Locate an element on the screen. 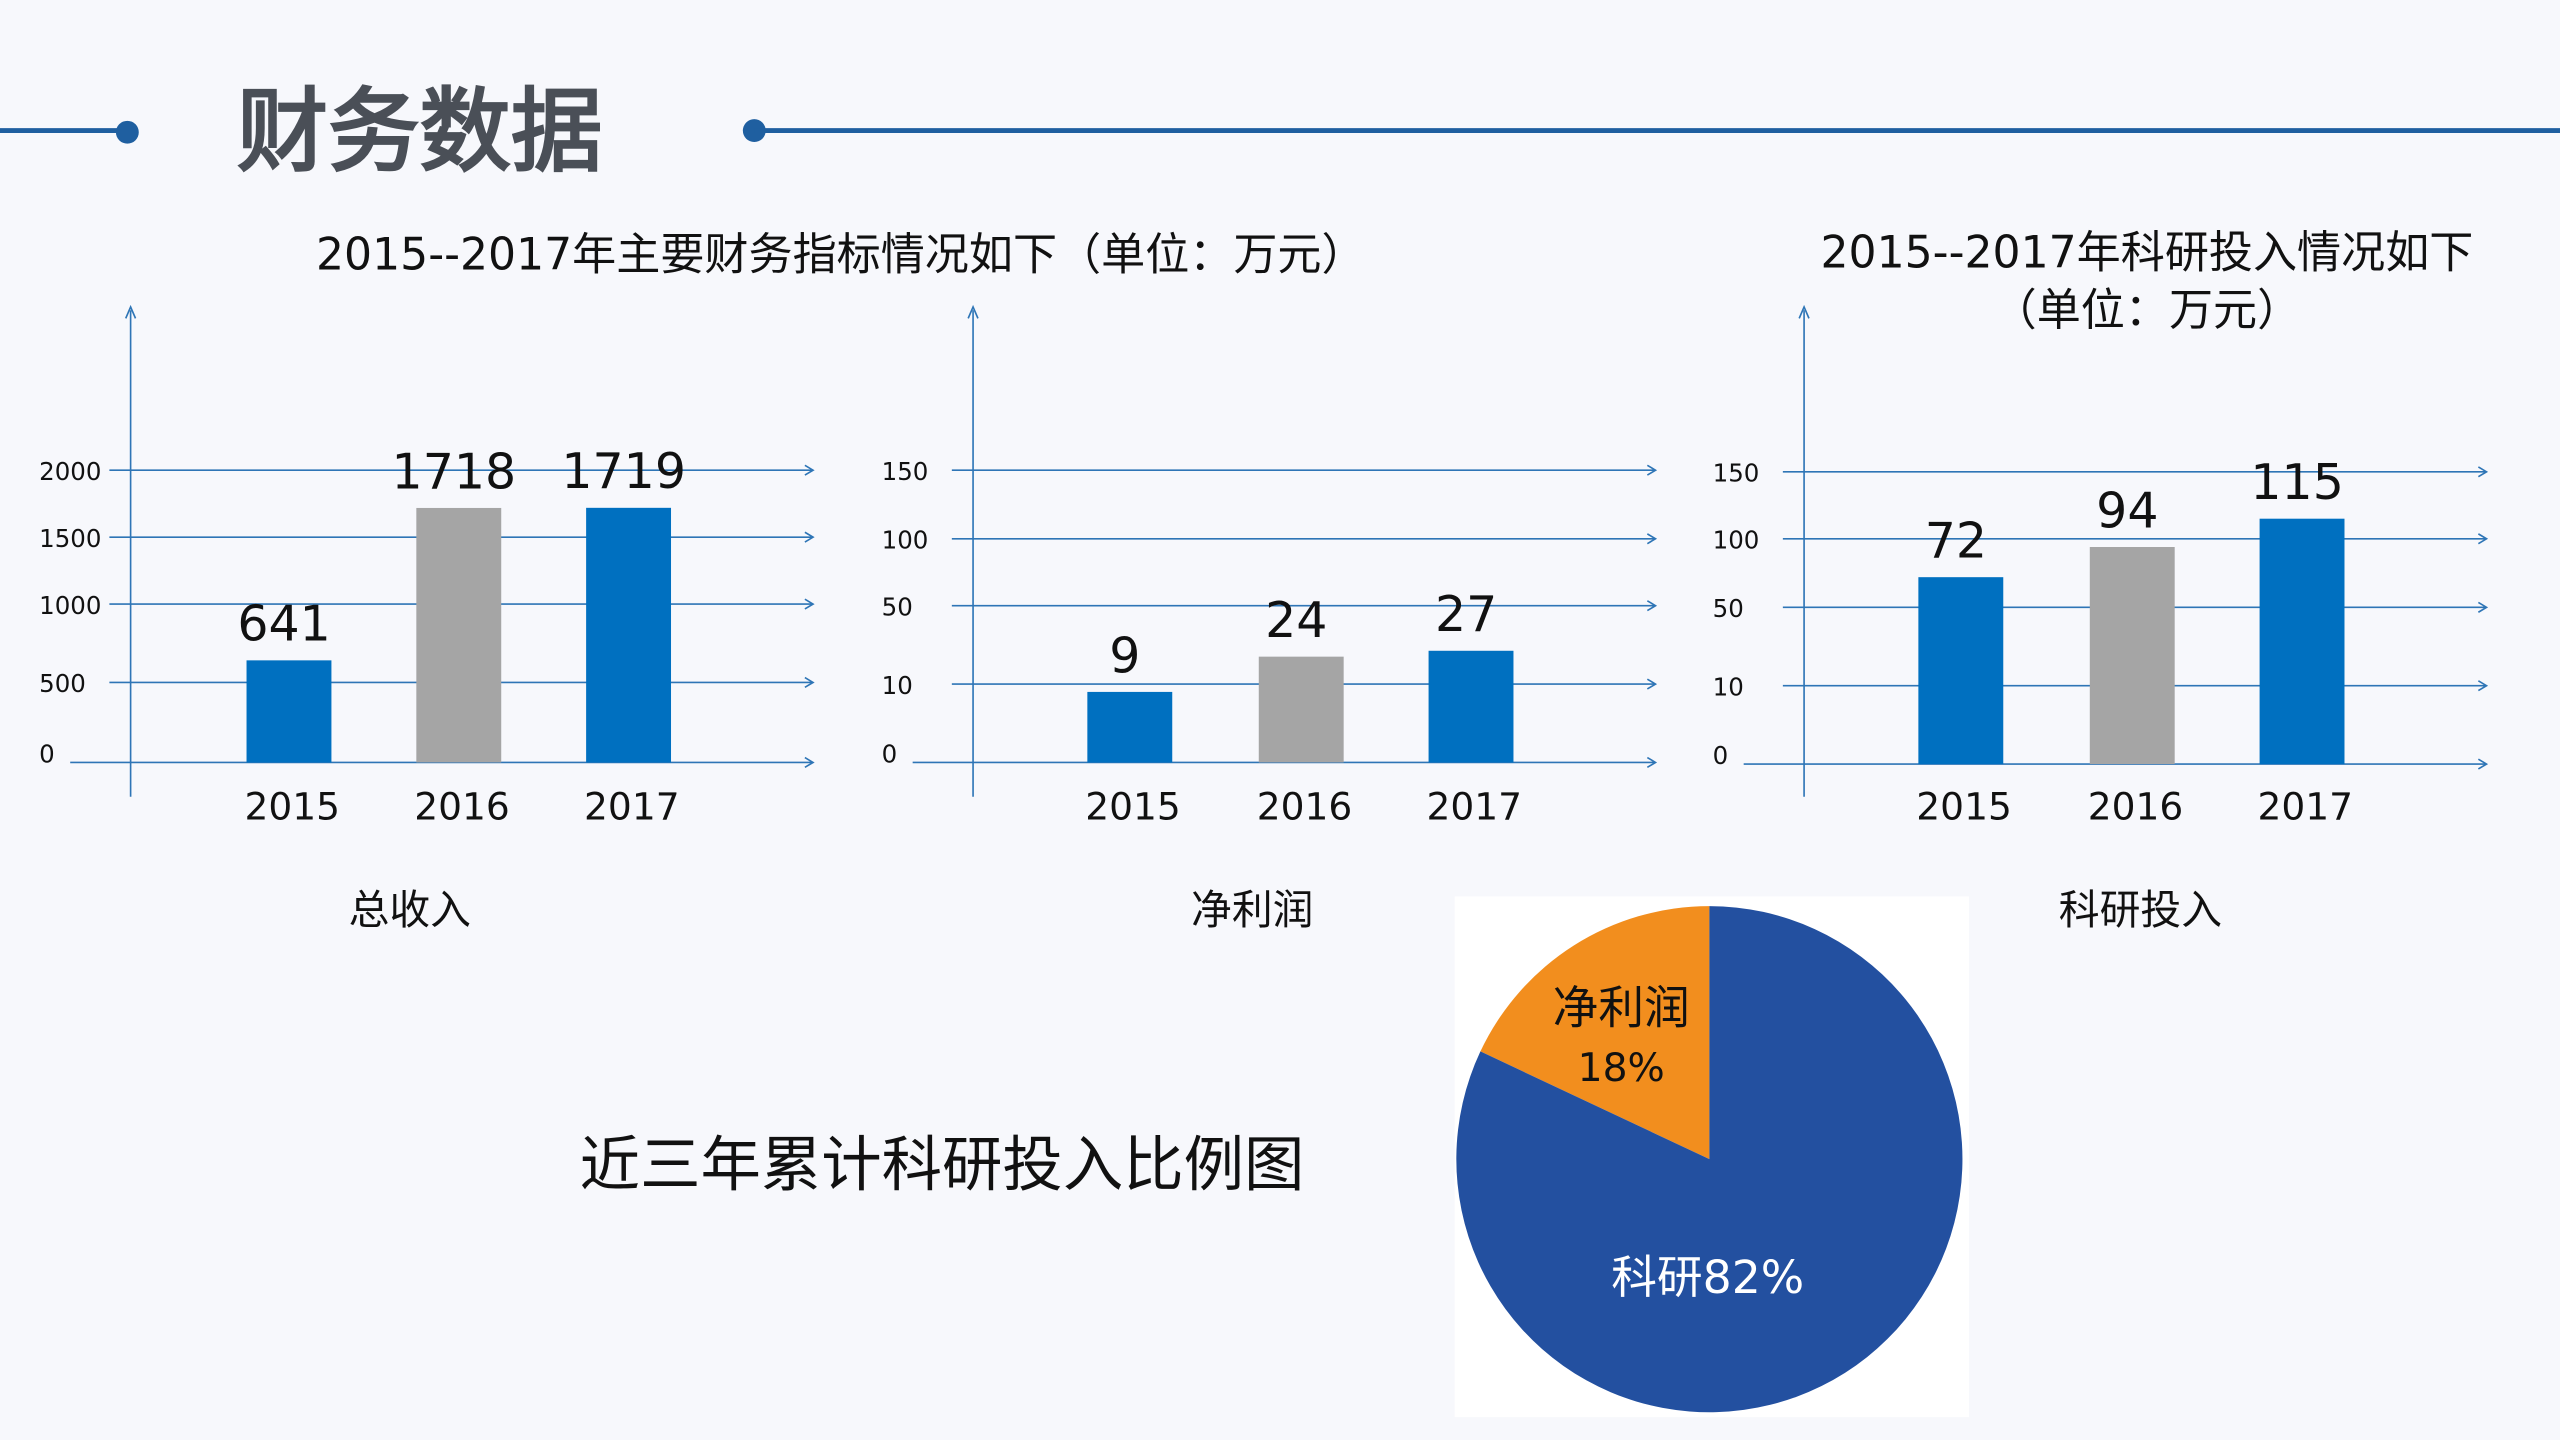 Image resolution: width=2560 pixels, height=1440 pixels. bar-value-label: 72 is located at coordinates (1956, 541).